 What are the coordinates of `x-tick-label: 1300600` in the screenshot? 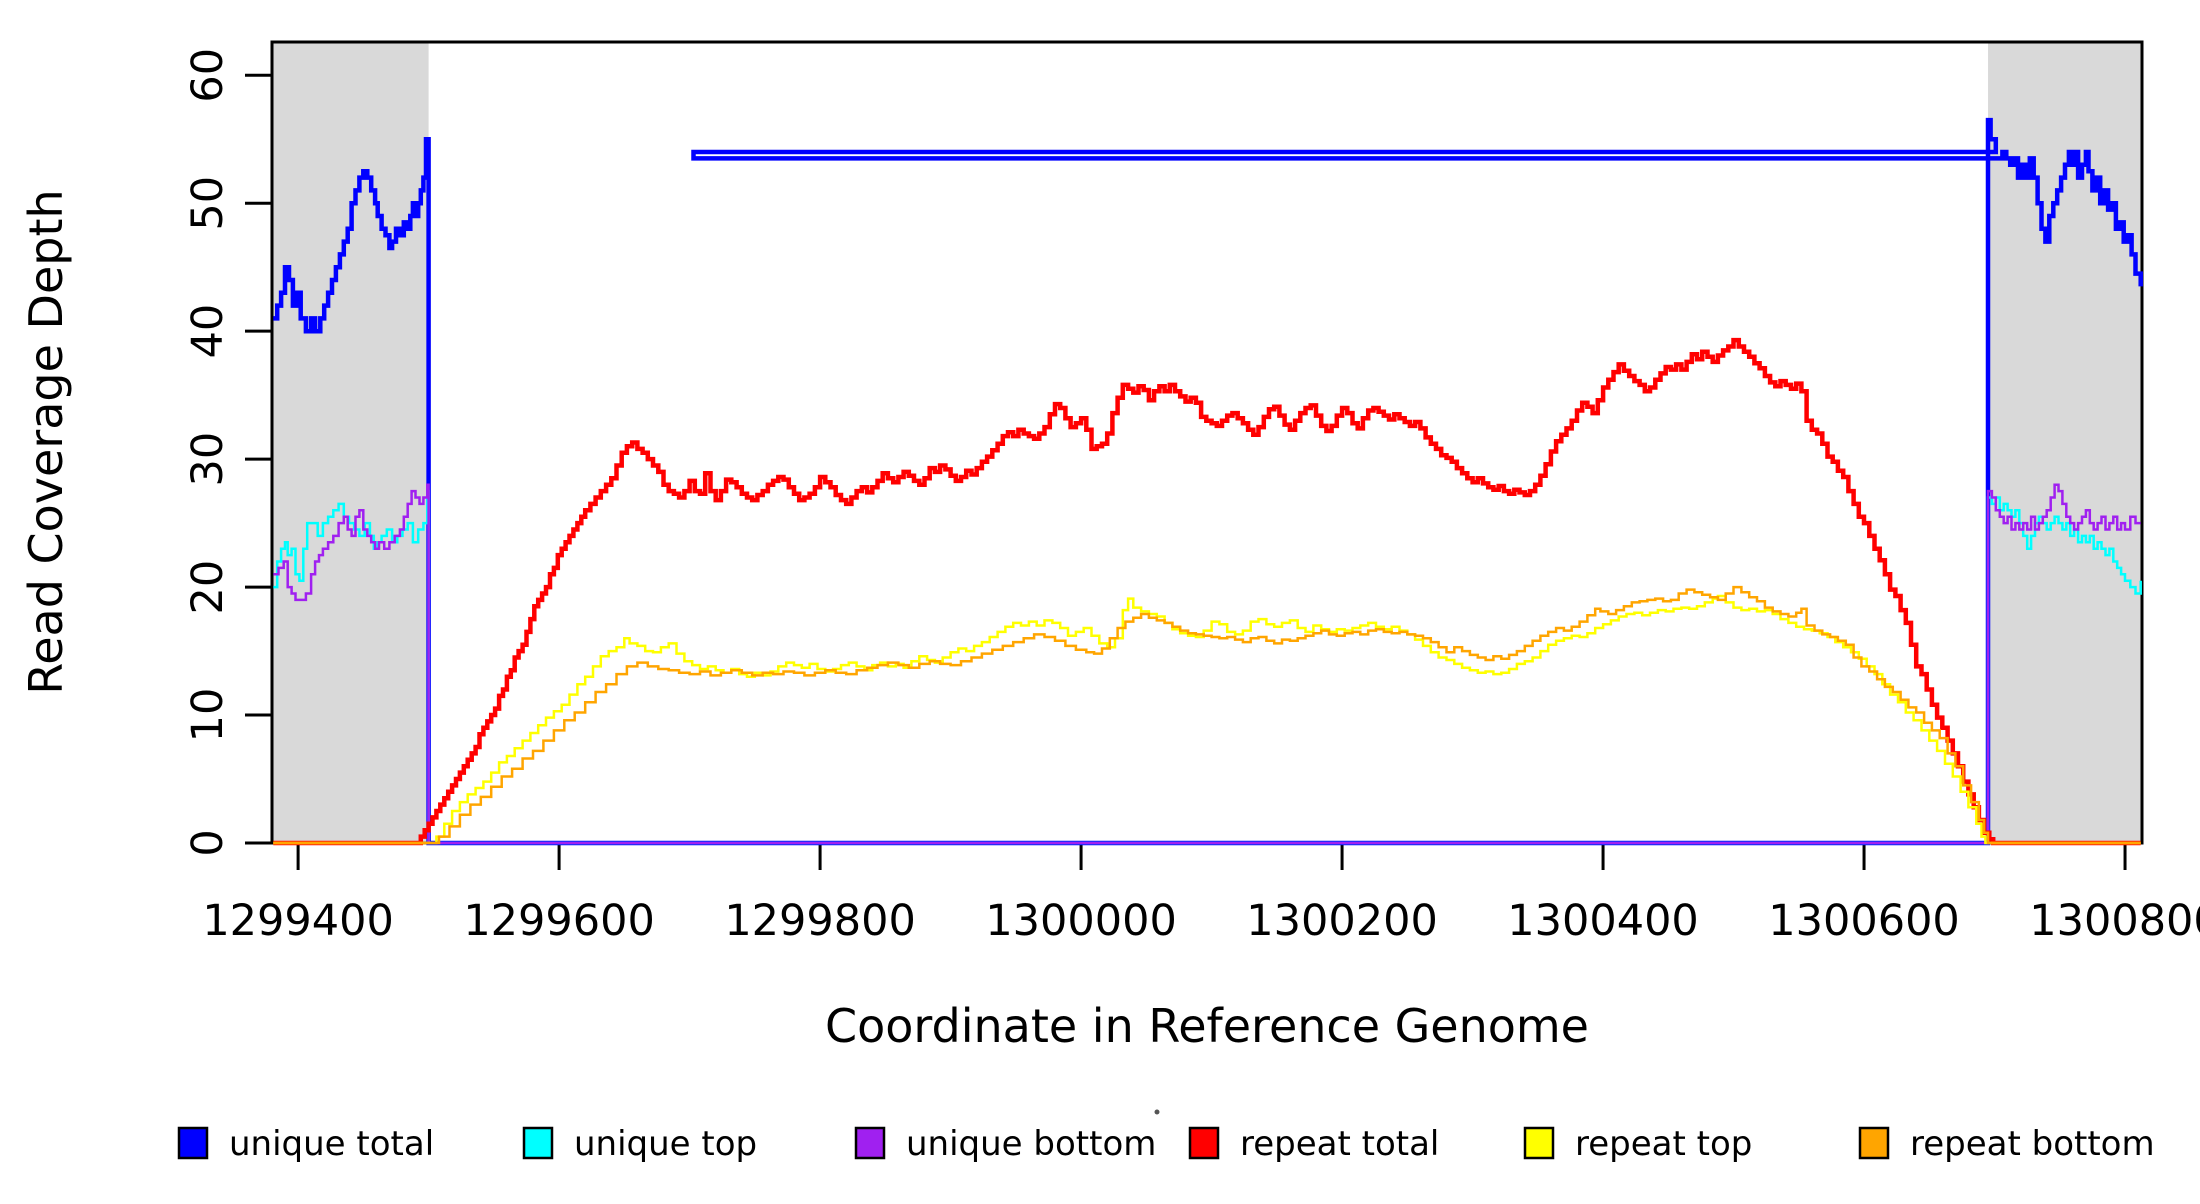 It's located at (1864, 921).